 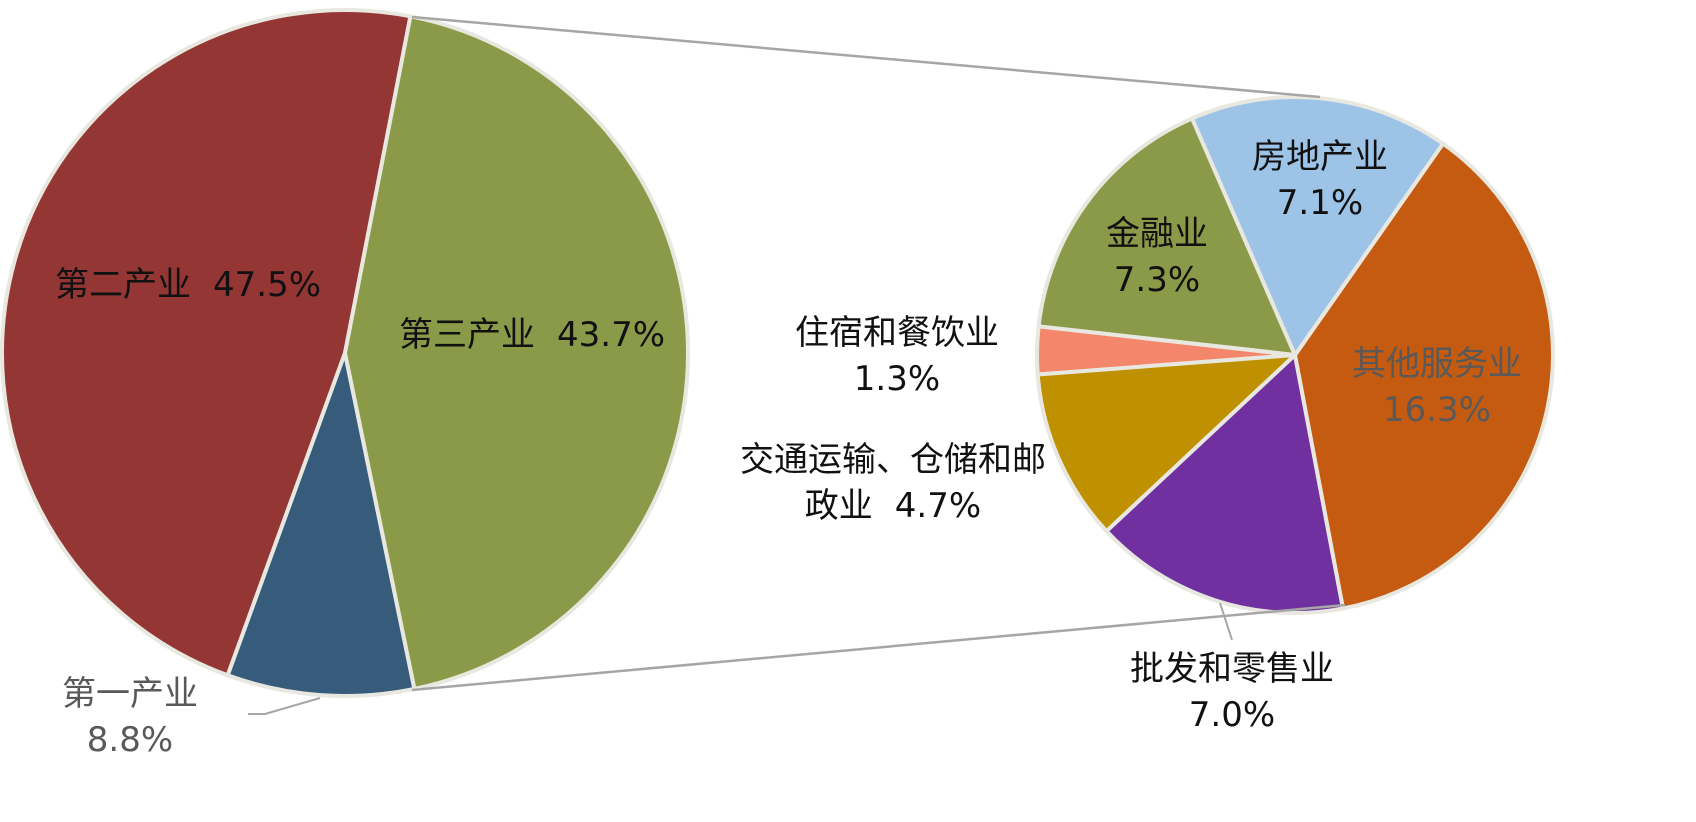 I want to click on slice-value: 8.8%, so click(x=130, y=740).